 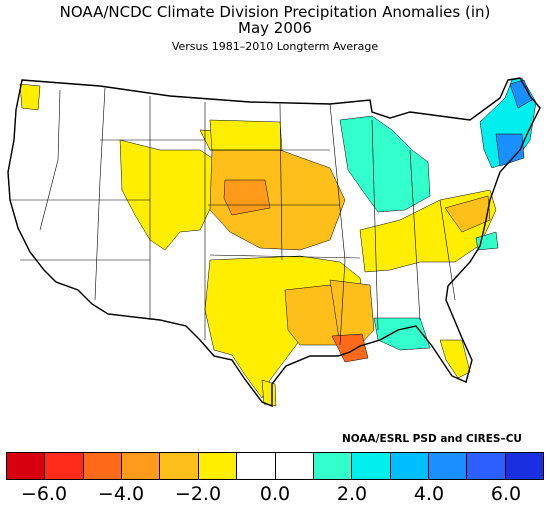 What do you see at coordinates (247, 197) in the screenshot?
I see `region-nebraska` at bounding box center [247, 197].